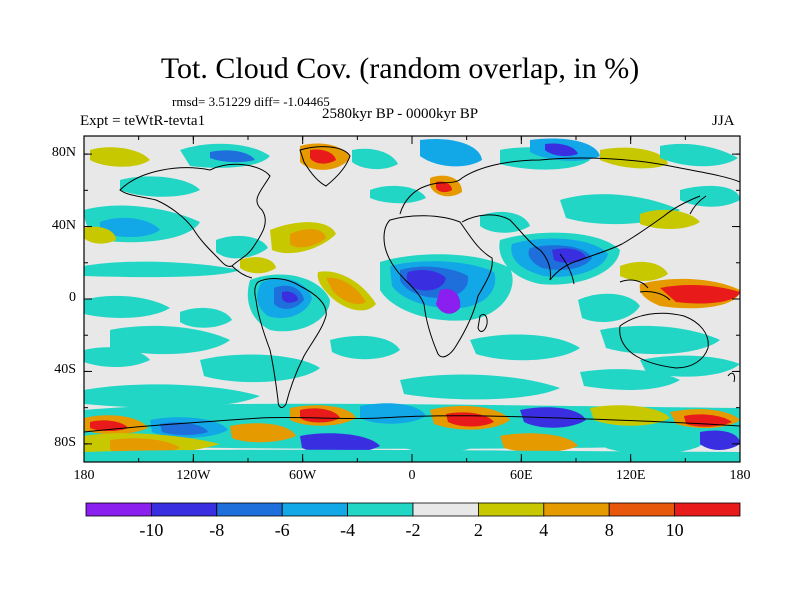  Describe the element at coordinates (63, 225) in the screenshot. I see `y-tick-label: 40N` at that location.